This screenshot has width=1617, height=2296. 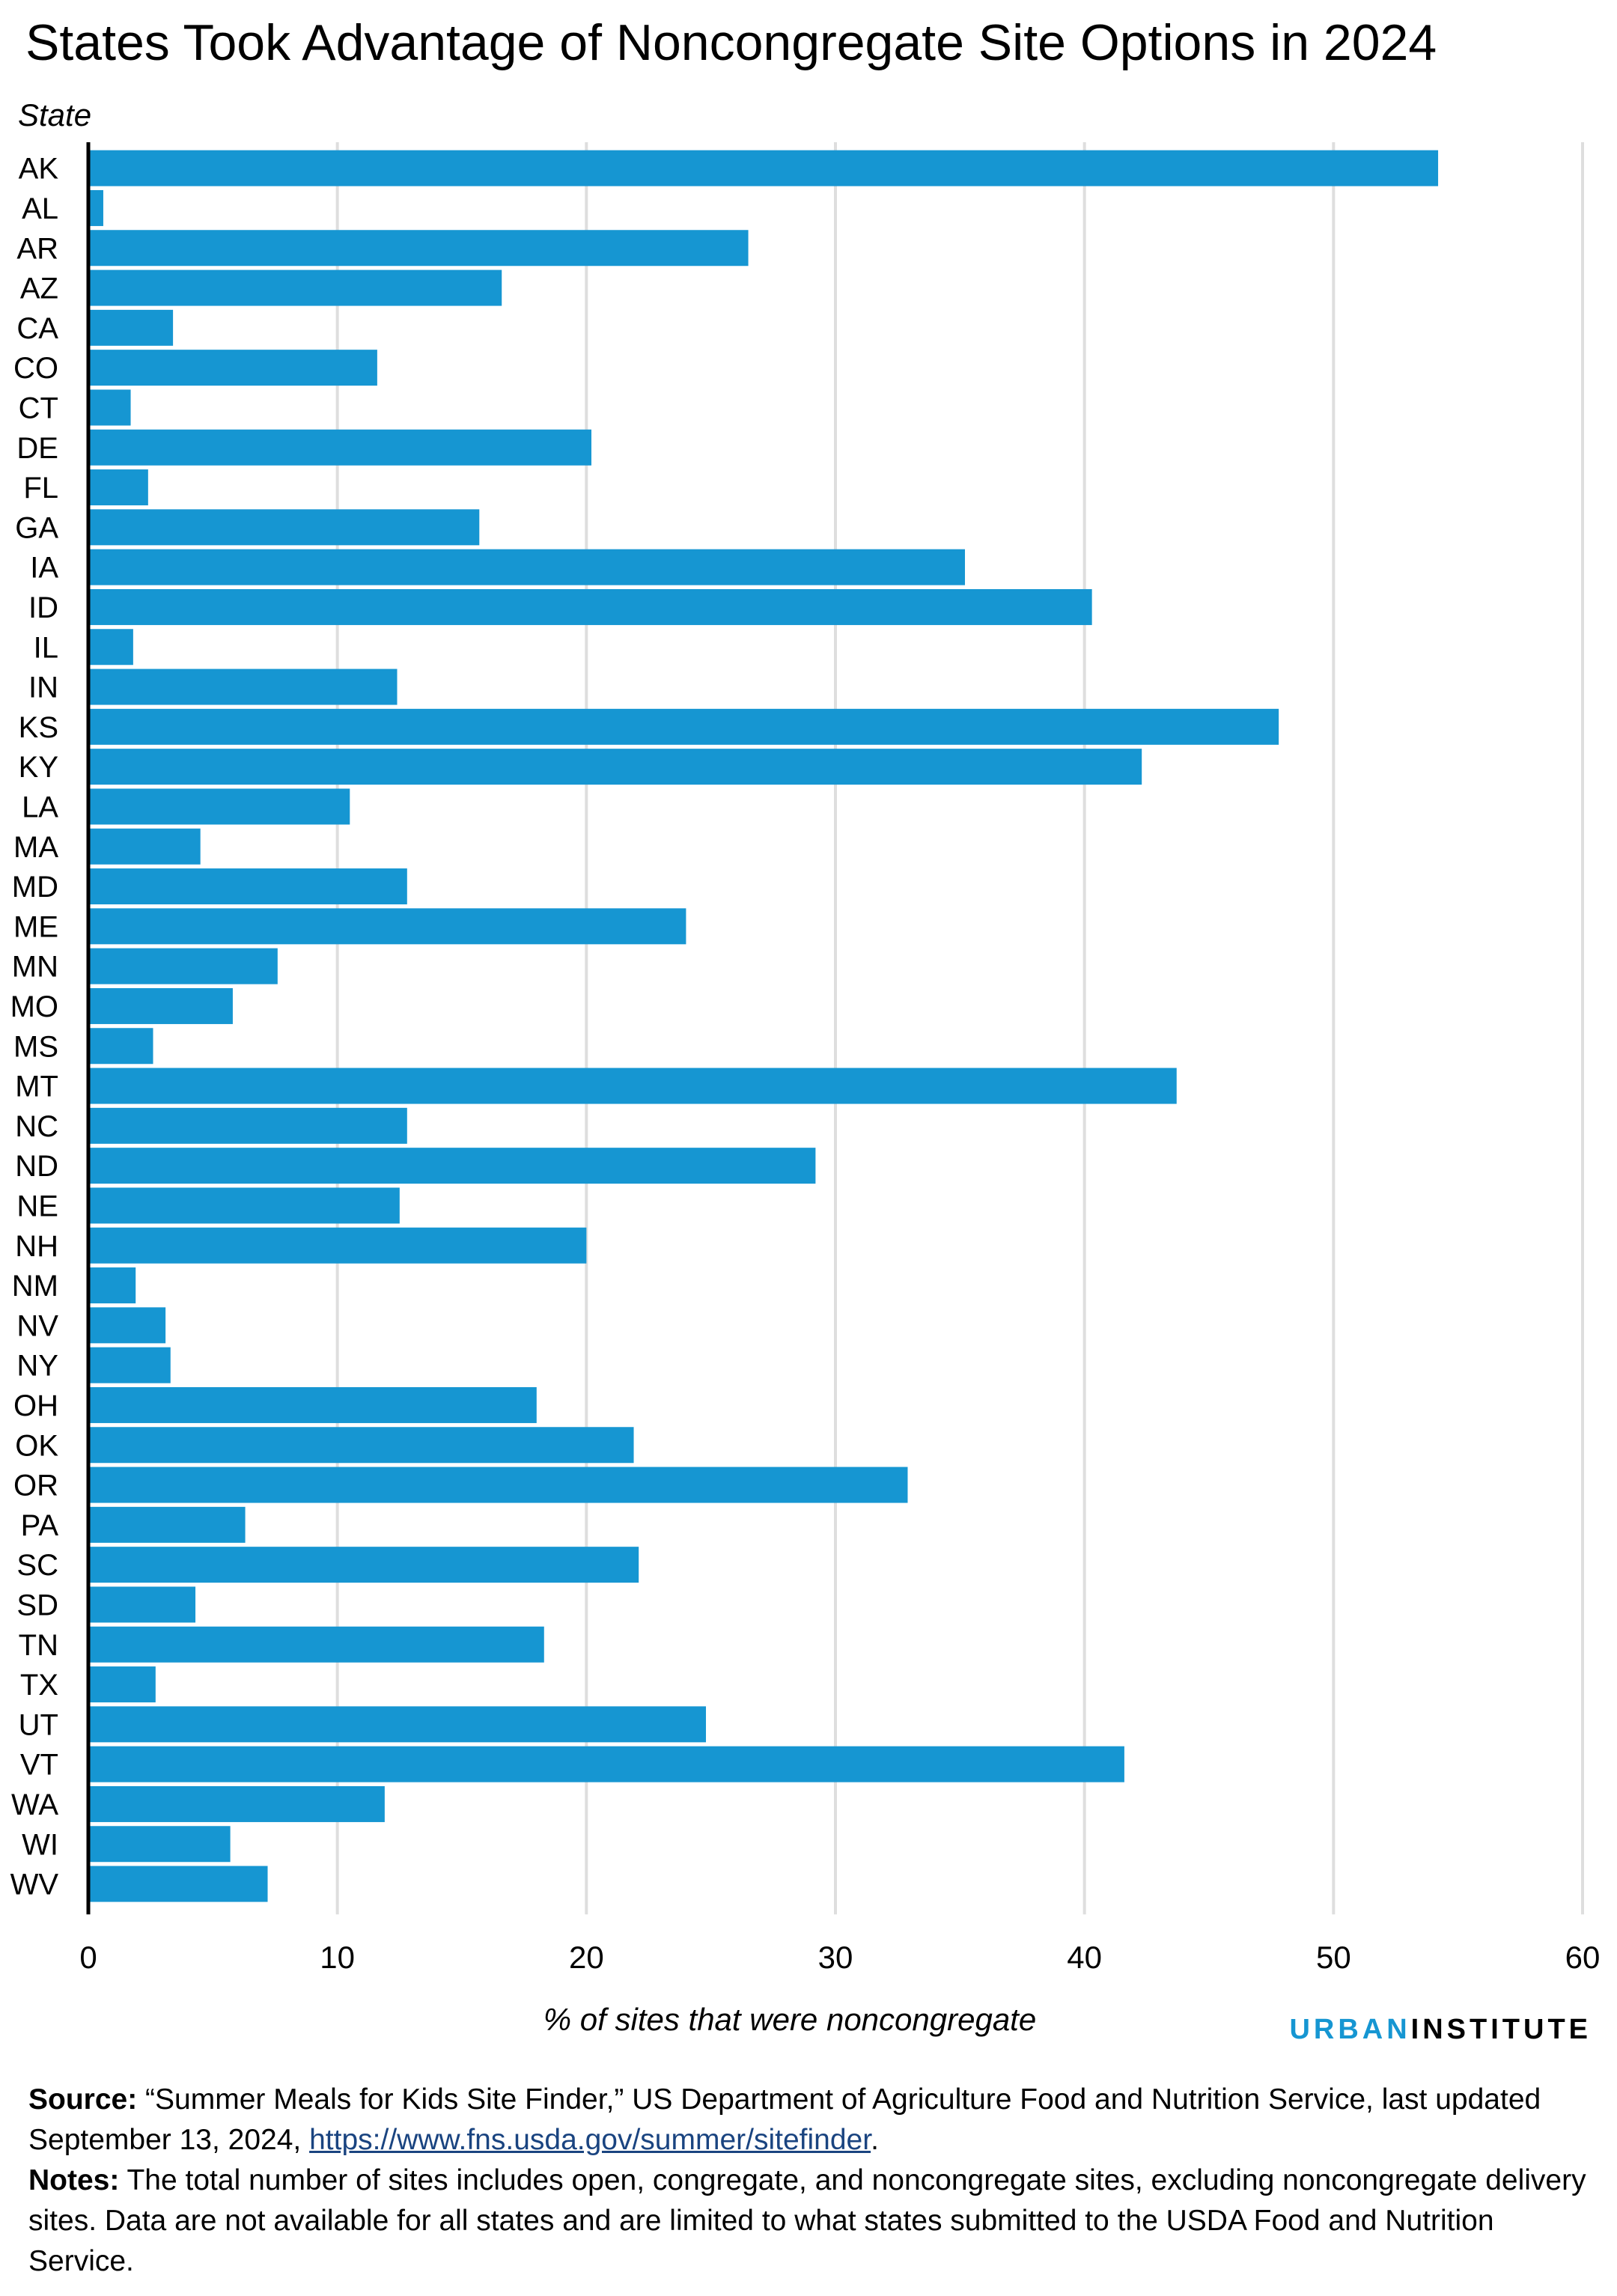 What do you see at coordinates (1350, 2029) in the screenshot?
I see `logo-part-urban: URBAN` at bounding box center [1350, 2029].